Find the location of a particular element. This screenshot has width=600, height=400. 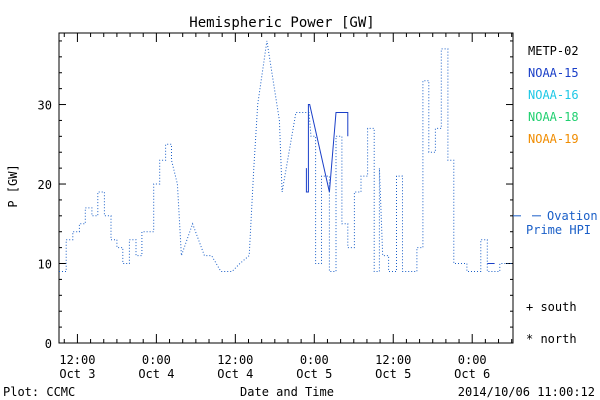

reference-label-2: Prime HPI is located at coordinates (558, 230).